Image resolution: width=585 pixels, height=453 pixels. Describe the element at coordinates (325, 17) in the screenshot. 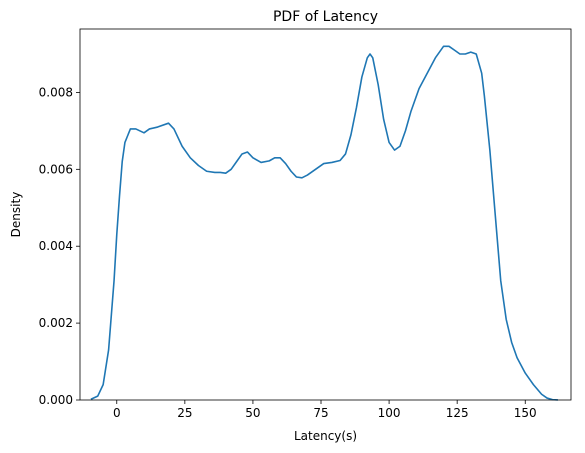

I see `chart-title: PDF of Latency` at that location.